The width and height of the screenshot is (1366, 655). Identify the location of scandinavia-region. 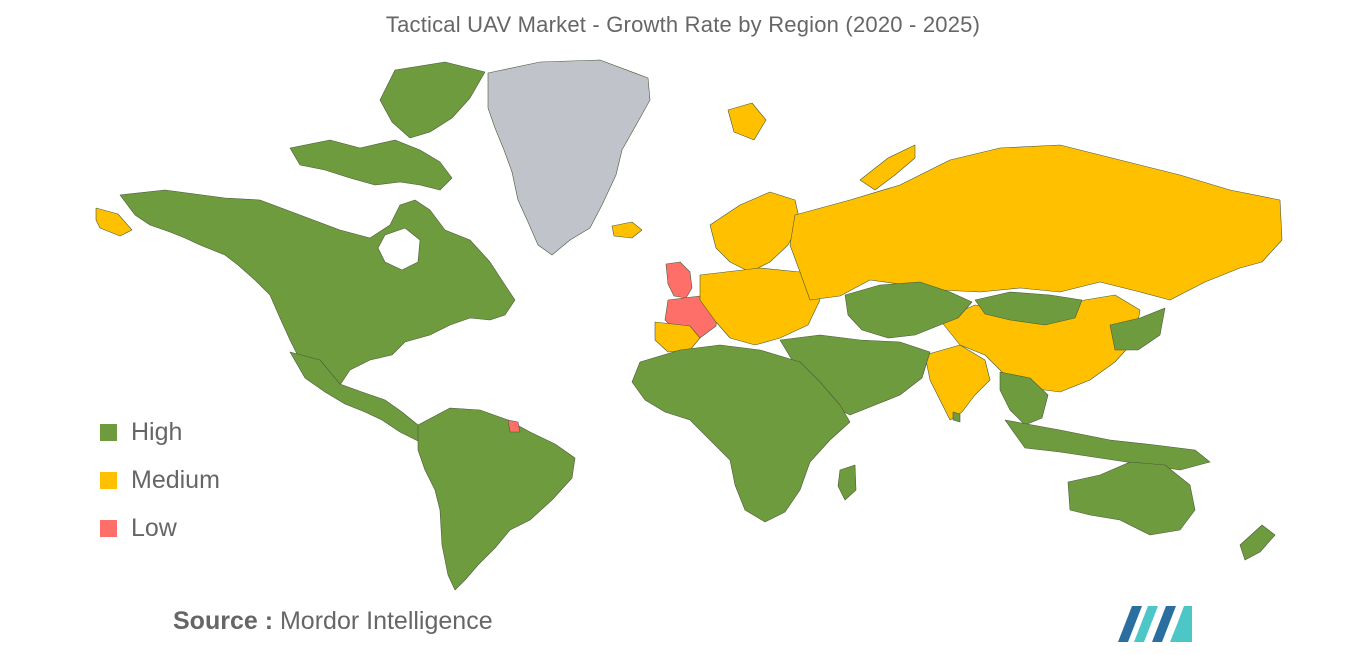
(755, 232).